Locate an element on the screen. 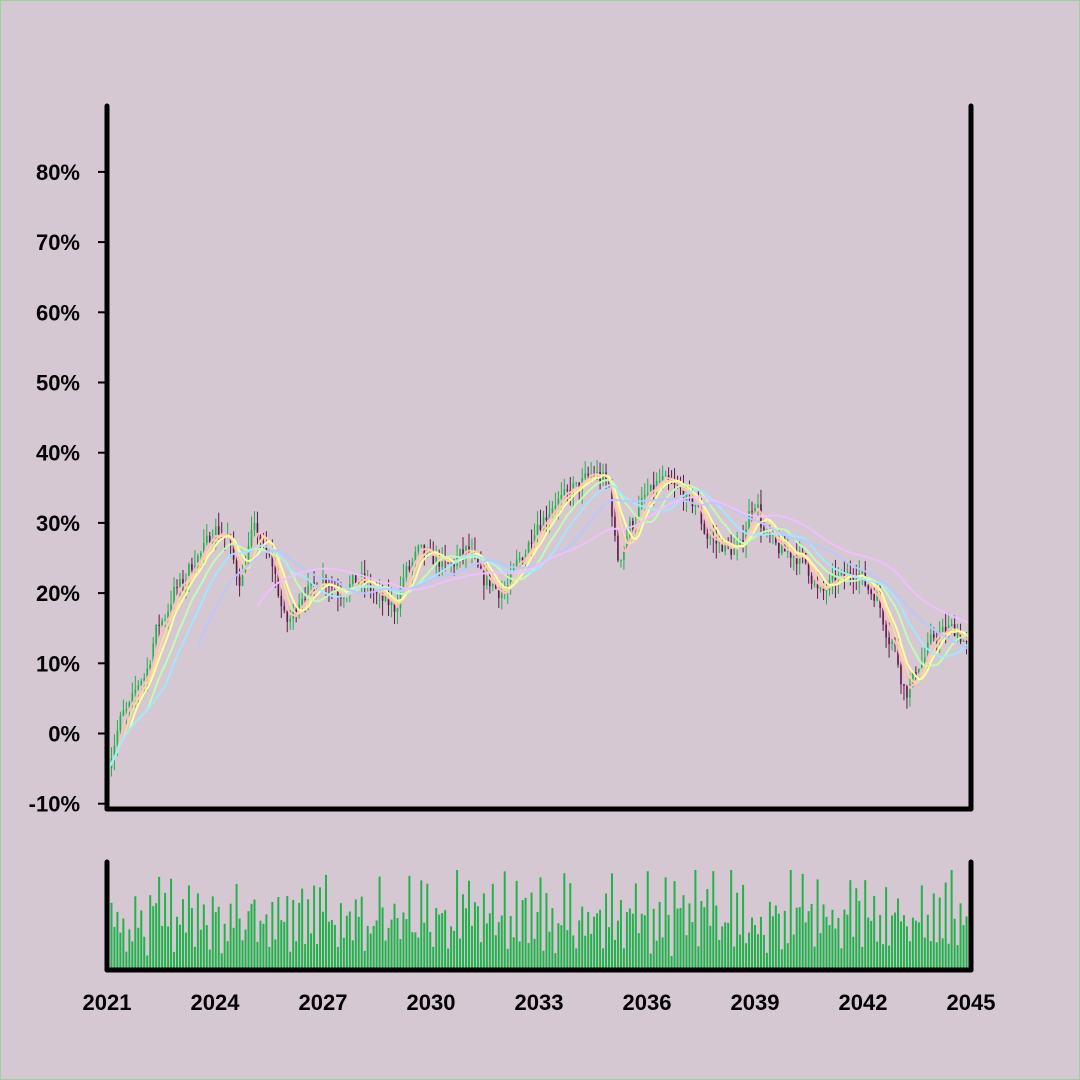 Image resolution: width=1080 pixels, height=1080 pixels. x-tick-label: 2021 is located at coordinates (107, 1002).